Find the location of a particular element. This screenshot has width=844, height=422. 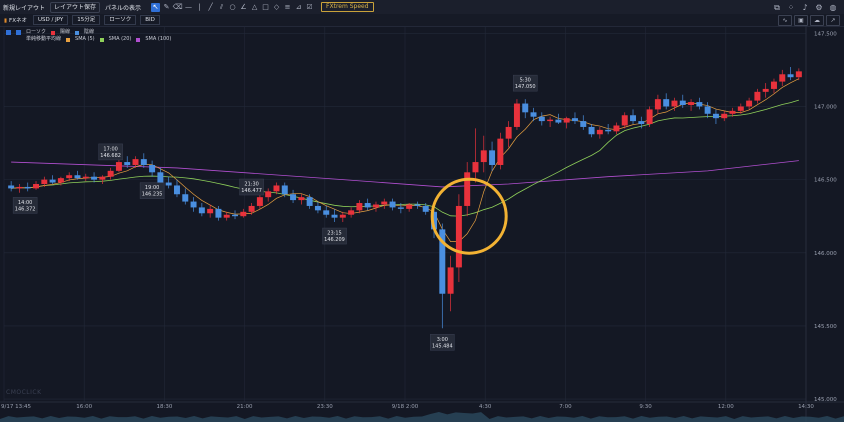

broker-marker-icon: ▮ is located at coordinates (6, 21).